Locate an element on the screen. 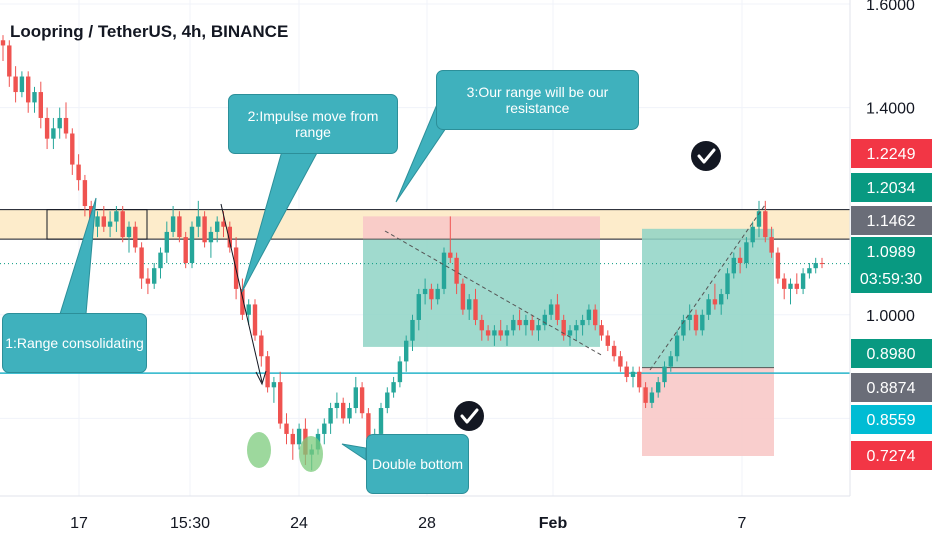 The image size is (932, 550). y-tick-label: 1.6000 is located at coordinates (890, 7).